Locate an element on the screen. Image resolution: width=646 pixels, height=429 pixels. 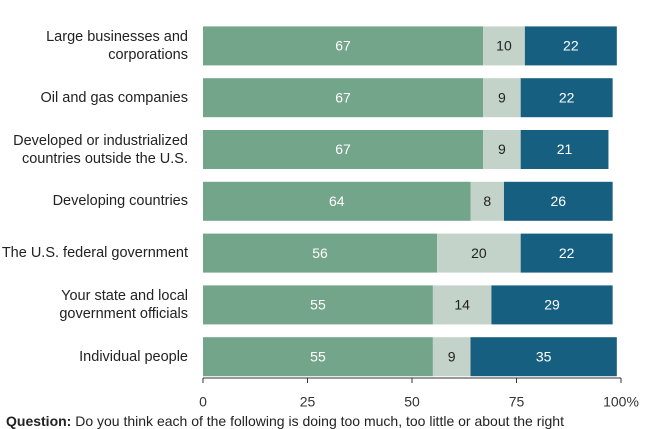
value-label: 64 is located at coordinates (337, 201).